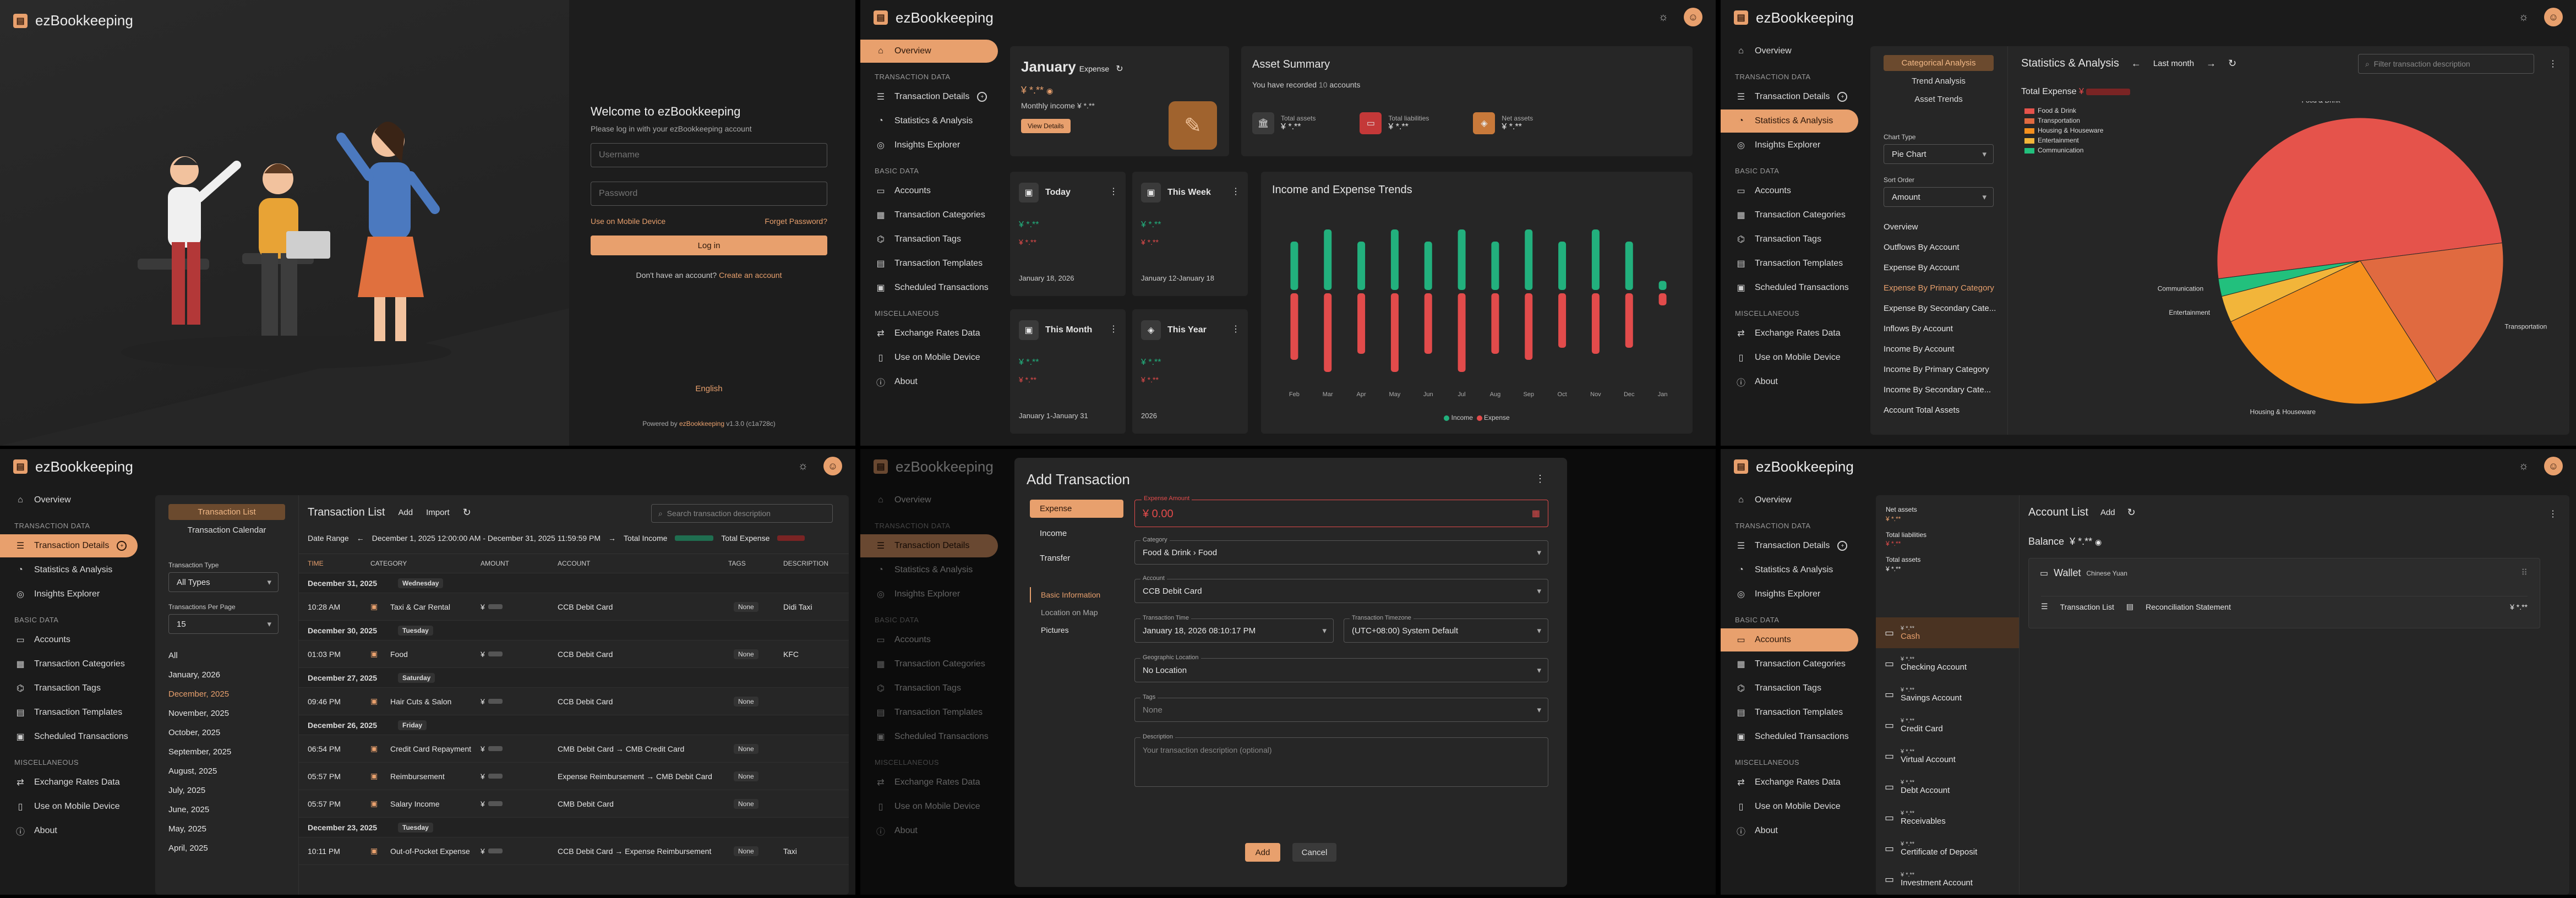 The image size is (2576, 898). Describe the element at coordinates (709, 155) in the screenshot. I see `username-input` at that location.